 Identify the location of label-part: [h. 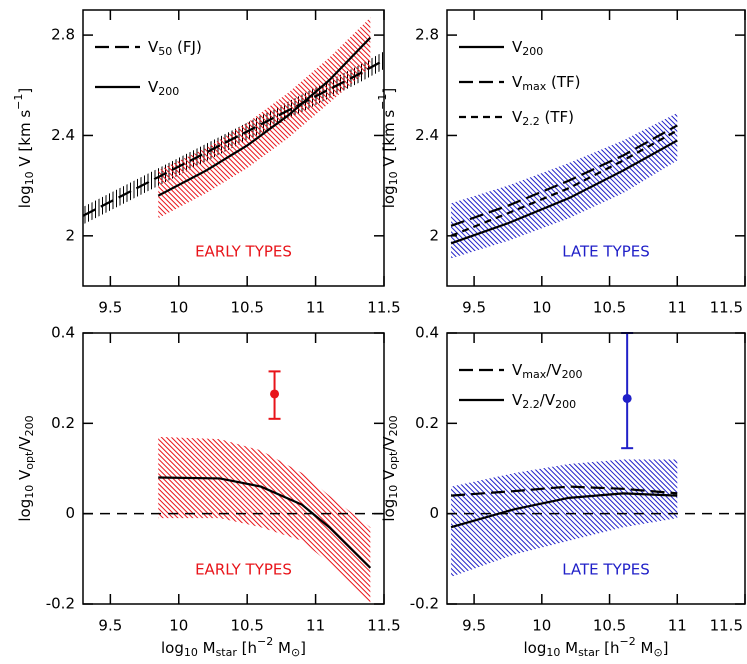
(609, 648).